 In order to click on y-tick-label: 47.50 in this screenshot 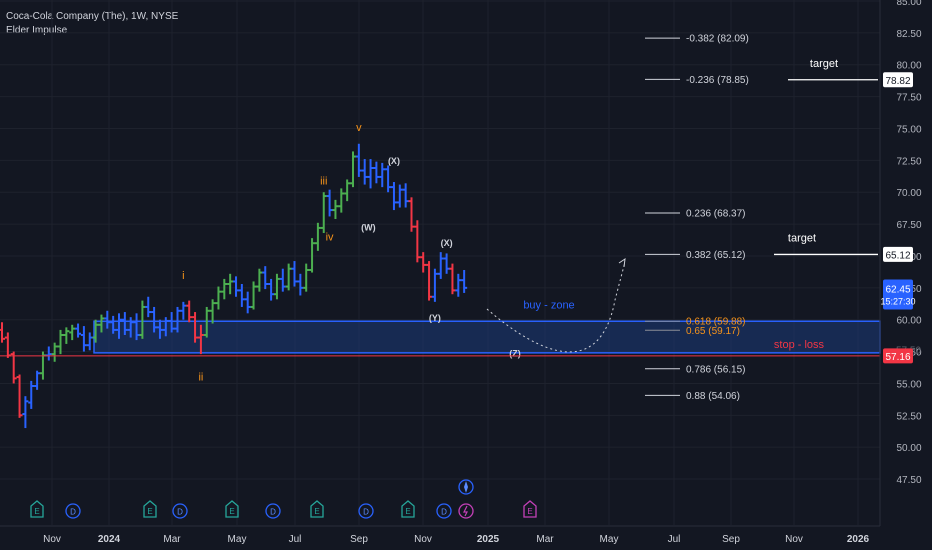, I will do `click(908, 480)`.